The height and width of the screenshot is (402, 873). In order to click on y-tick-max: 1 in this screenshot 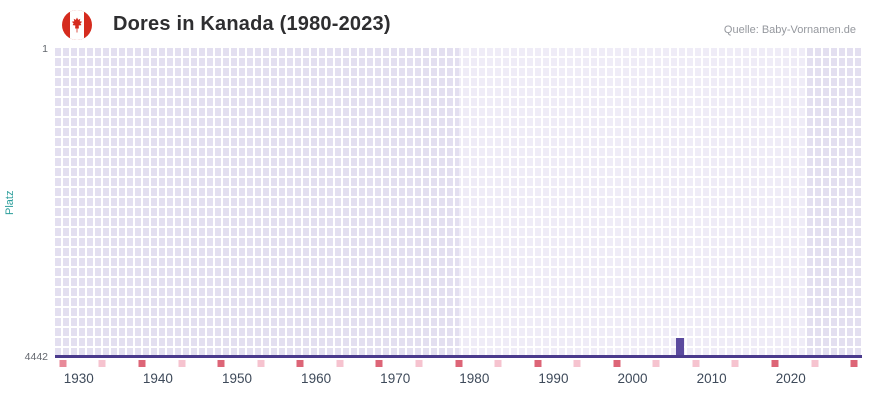, I will do `click(45, 49)`.